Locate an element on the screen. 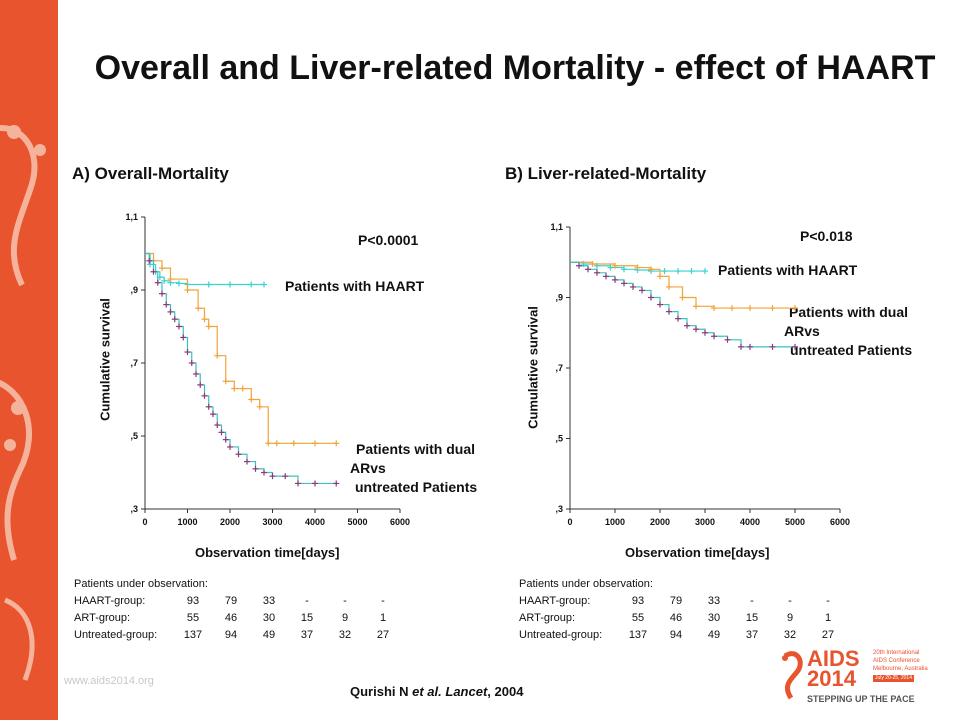  ribbon-figure-icon is located at coordinates (792, 675).